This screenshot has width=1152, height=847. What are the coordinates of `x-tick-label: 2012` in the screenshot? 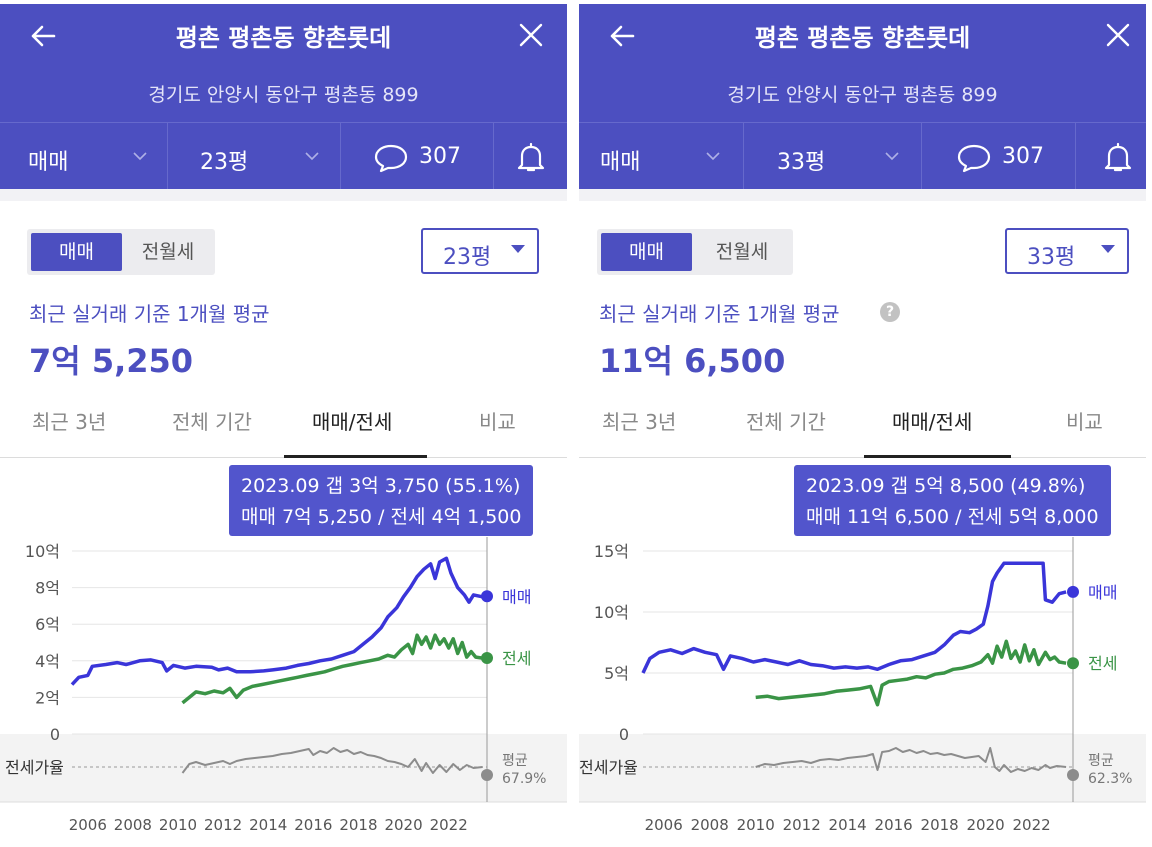 It's located at (802, 825).